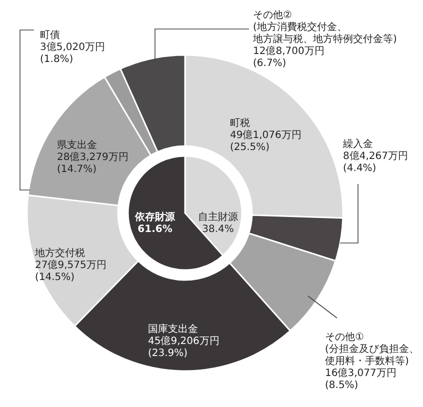  I want to click on data-label: 49億1,076万円 (25.5%), so click(266, 141).